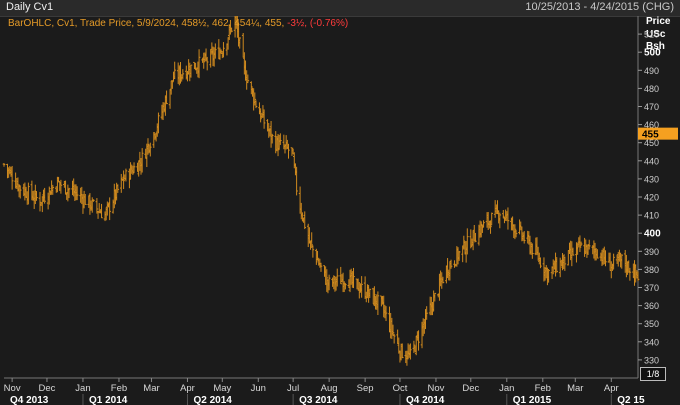 The height and width of the screenshot is (405, 680). Describe the element at coordinates (651, 360) in the screenshot. I see `y-tick-label: 330` at that location.